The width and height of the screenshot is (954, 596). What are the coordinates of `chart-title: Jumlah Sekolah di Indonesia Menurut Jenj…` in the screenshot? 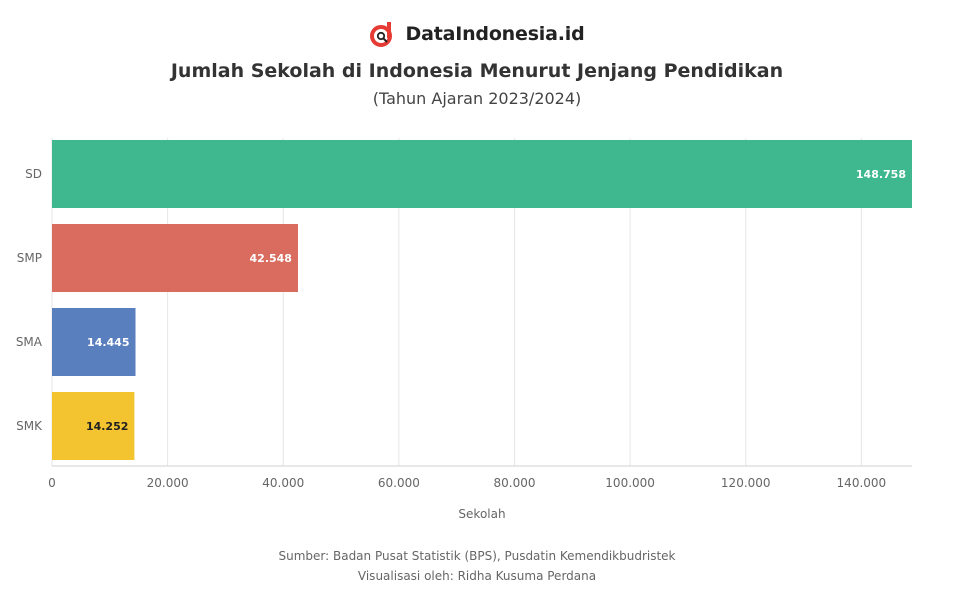 It's located at (477, 71).